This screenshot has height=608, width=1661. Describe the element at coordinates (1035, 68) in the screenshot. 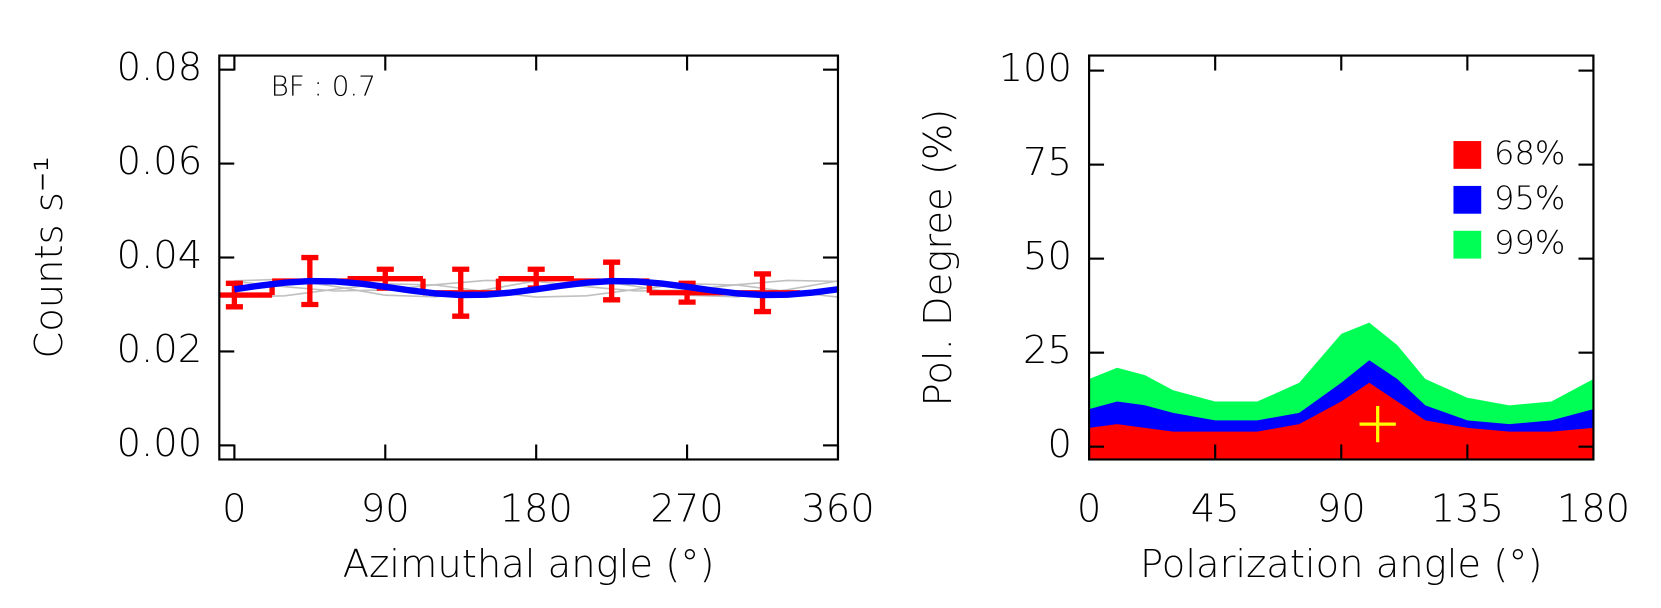

I see `y-tick-label: 100` at that location.